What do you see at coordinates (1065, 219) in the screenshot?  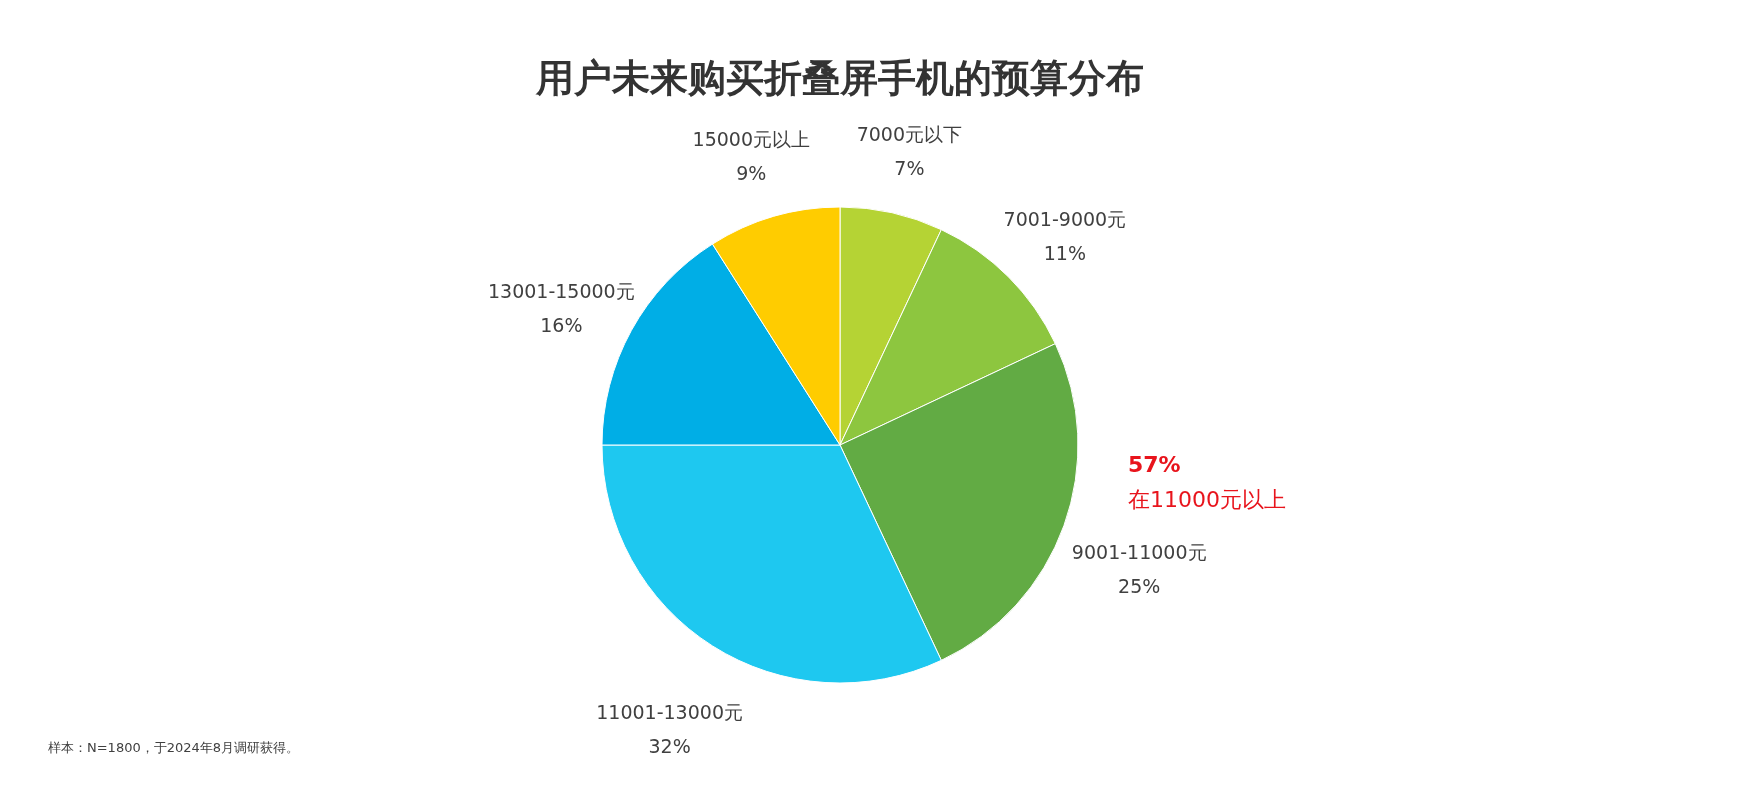 I see `slice-label: 7001-9000元` at bounding box center [1065, 219].